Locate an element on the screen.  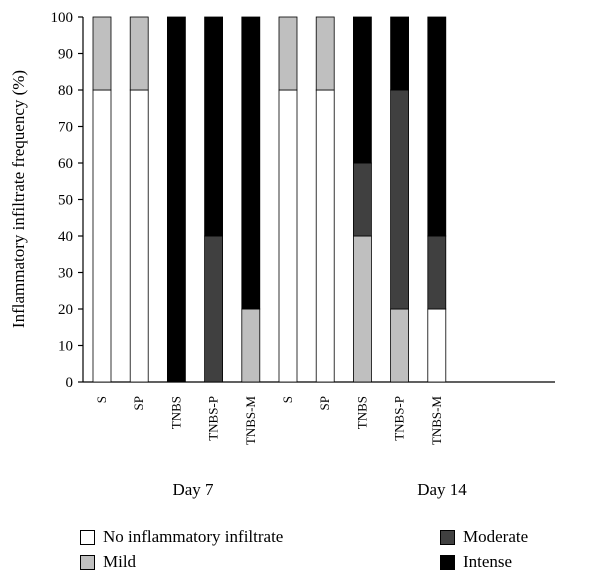
legend-item-mild: Mild is located at coordinates (108, 562).